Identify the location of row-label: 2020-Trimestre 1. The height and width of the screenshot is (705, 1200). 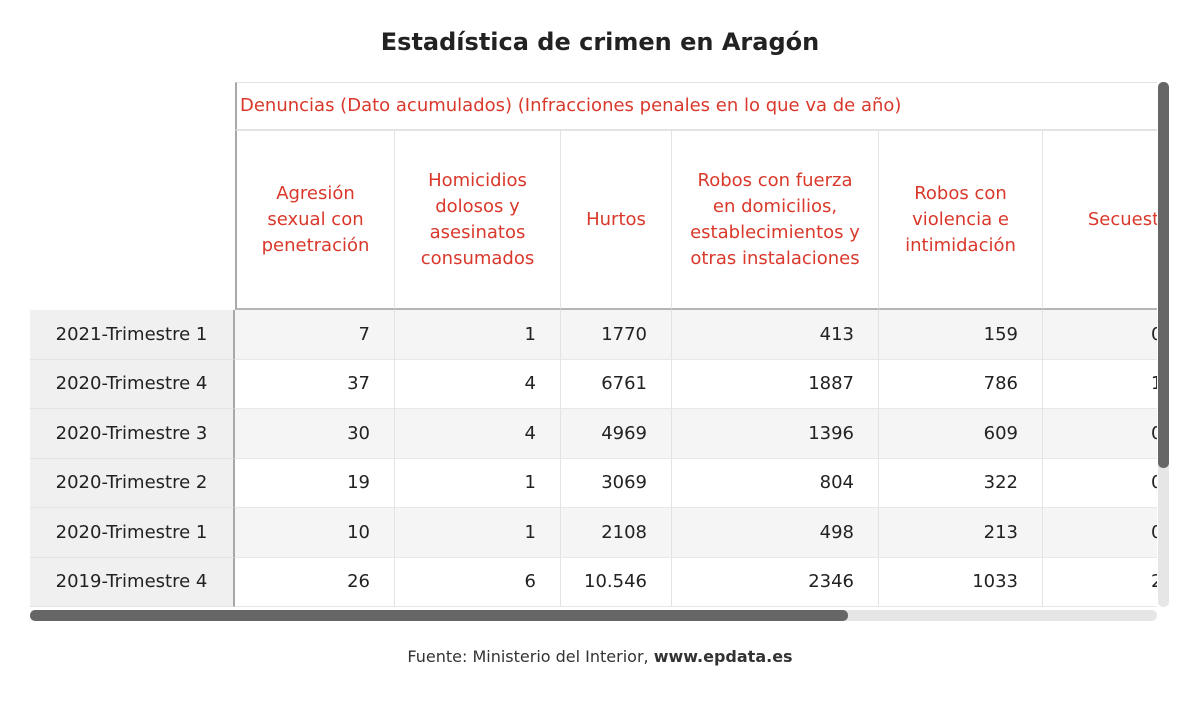
(132, 533).